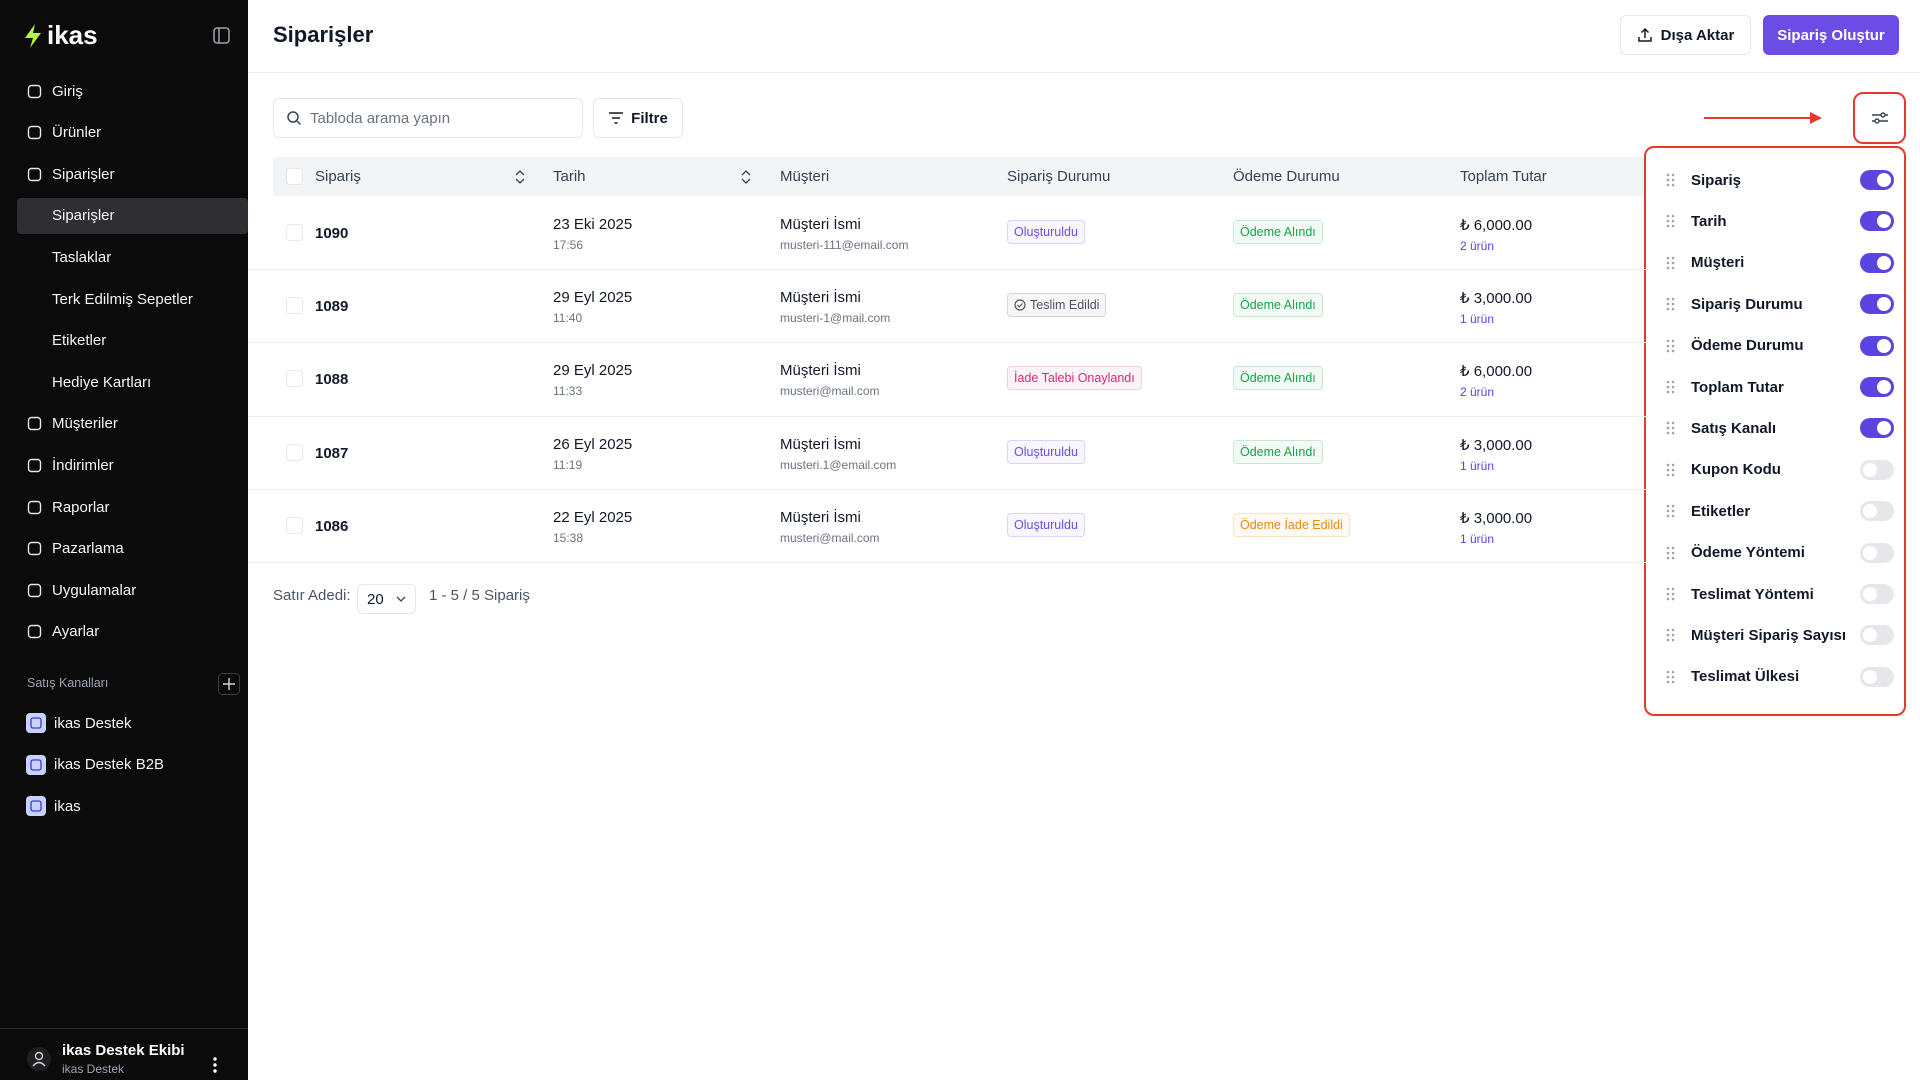  What do you see at coordinates (132, 549) in the screenshot?
I see `nav-item: Pazarlama` at bounding box center [132, 549].